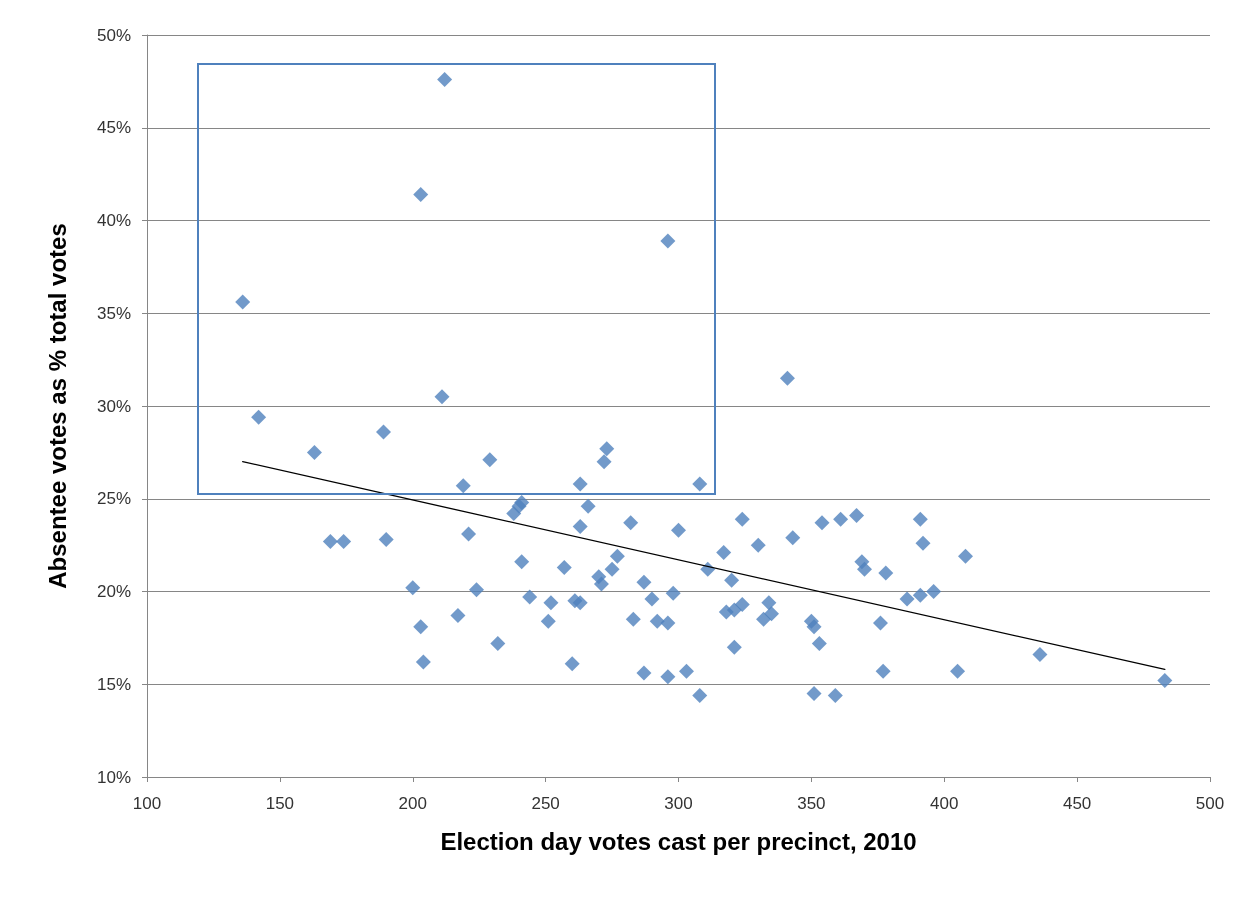 The image size is (1254, 906). I want to click on y-axis-title: Absentee votes as % total votes, so click(57, 406).